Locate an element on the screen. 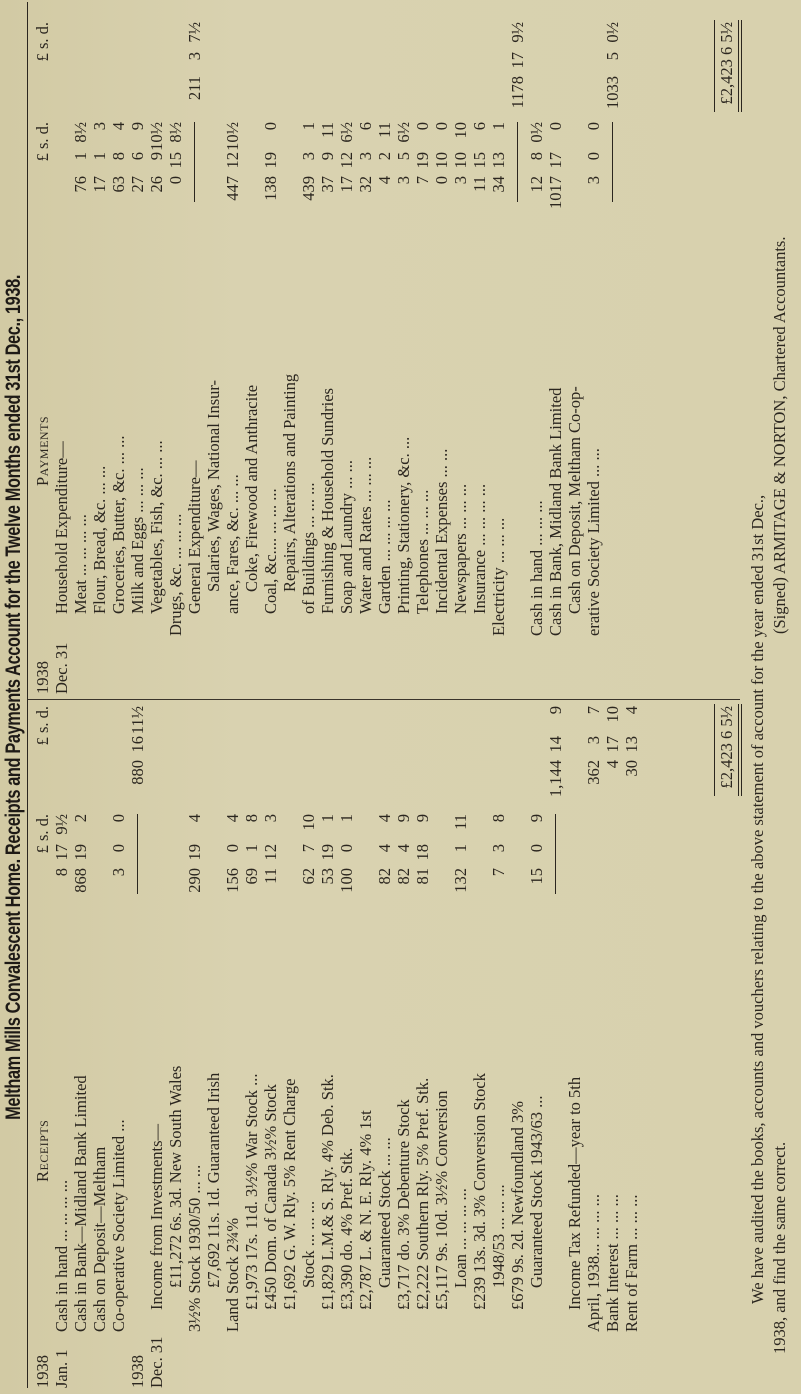  shillings: 9 is located at coordinates (156, 156).